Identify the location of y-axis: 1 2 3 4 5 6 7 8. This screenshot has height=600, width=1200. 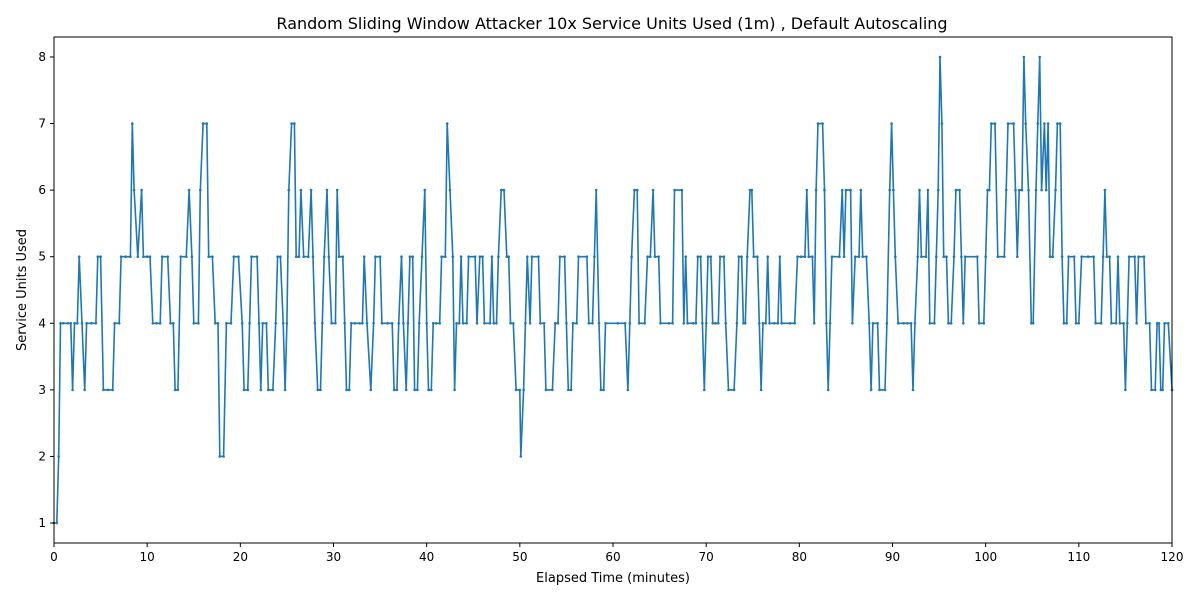
(46, 290).